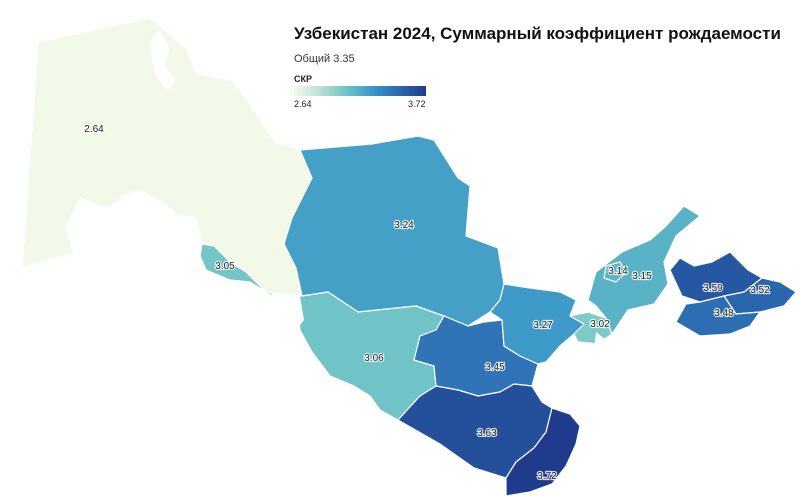 Image resolution: width=800 pixels, height=496 pixels. I want to click on region-value-label-tashkent-city: 3.14, so click(618, 271).